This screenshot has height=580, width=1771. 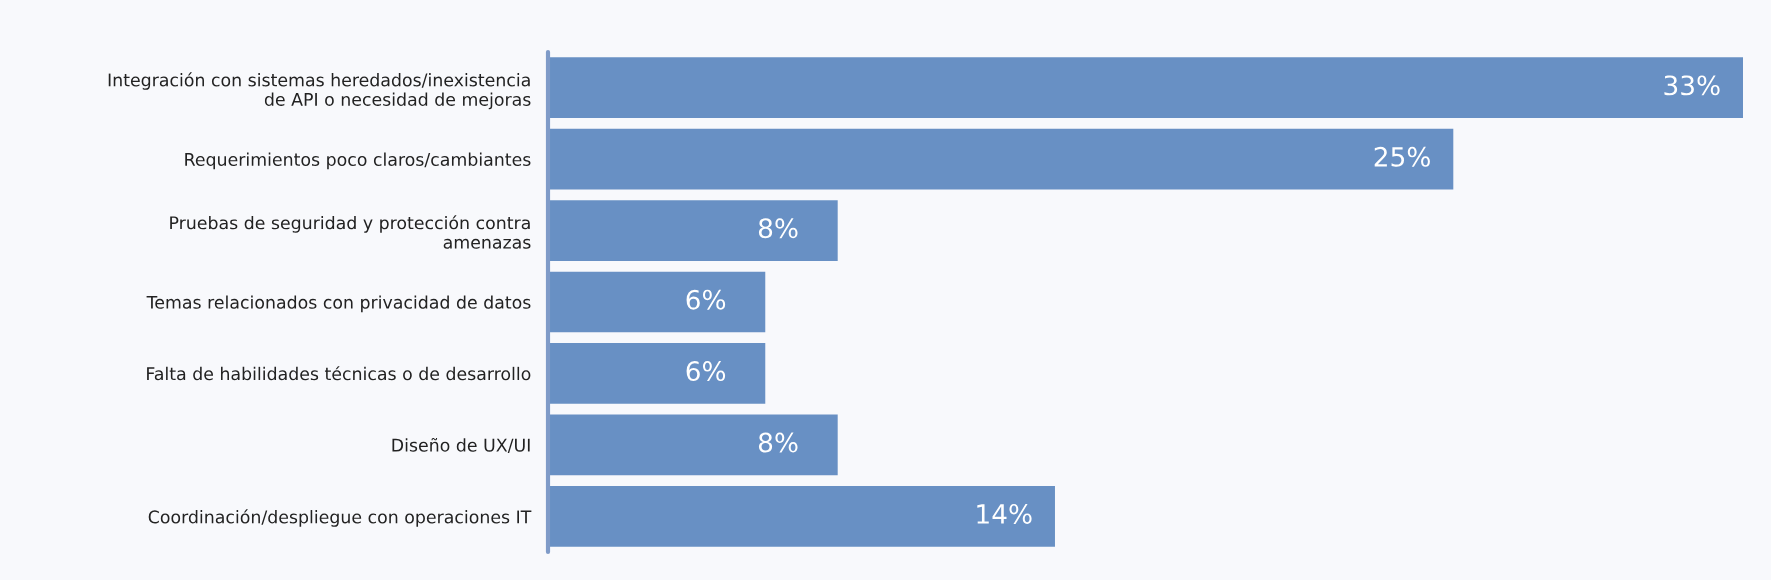 I want to click on y-tick-label: Diseño de UX/UI, so click(x=461, y=445).